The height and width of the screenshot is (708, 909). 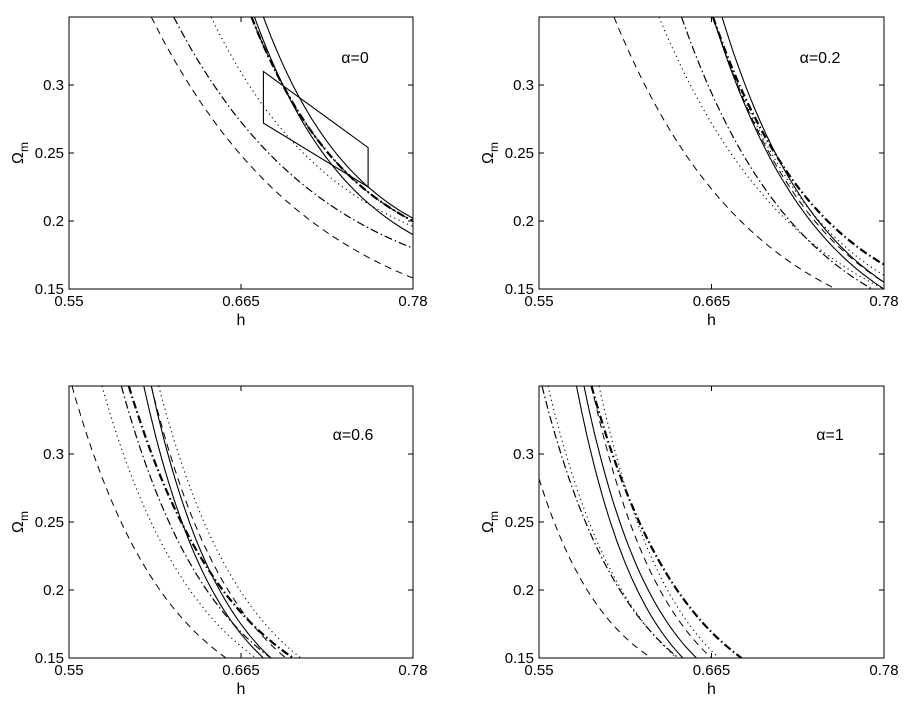 I want to click on panel-alpha-label: α=0.2, so click(x=820, y=58).